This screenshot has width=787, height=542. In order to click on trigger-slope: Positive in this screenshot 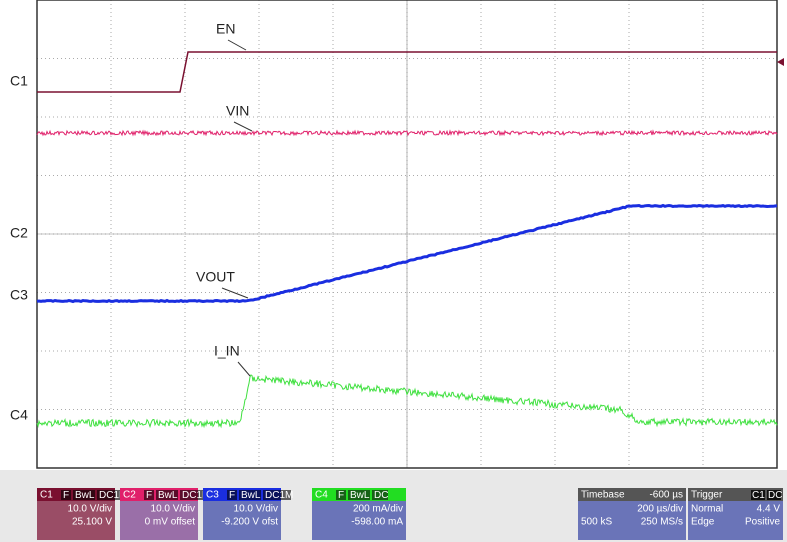, I will do `click(762, 522)`.